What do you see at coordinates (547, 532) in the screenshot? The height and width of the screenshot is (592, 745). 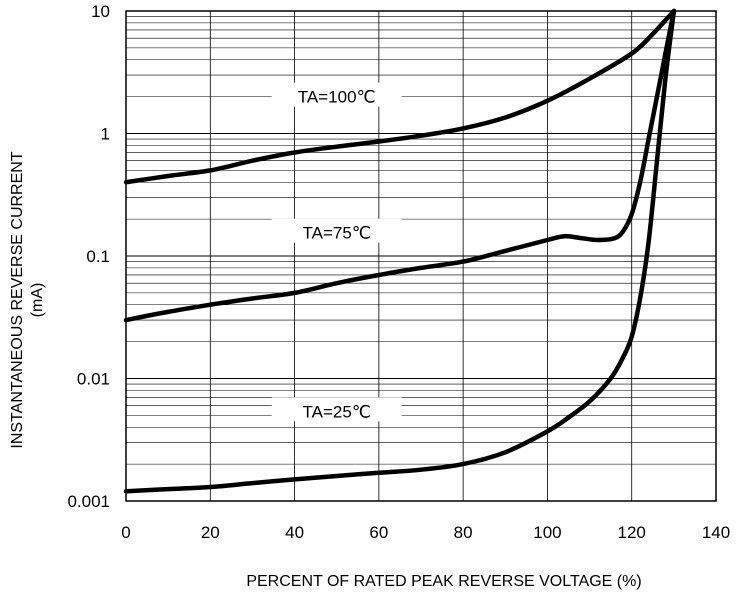 I see `x-tick-label: 100` at bounding box center [547, 532].